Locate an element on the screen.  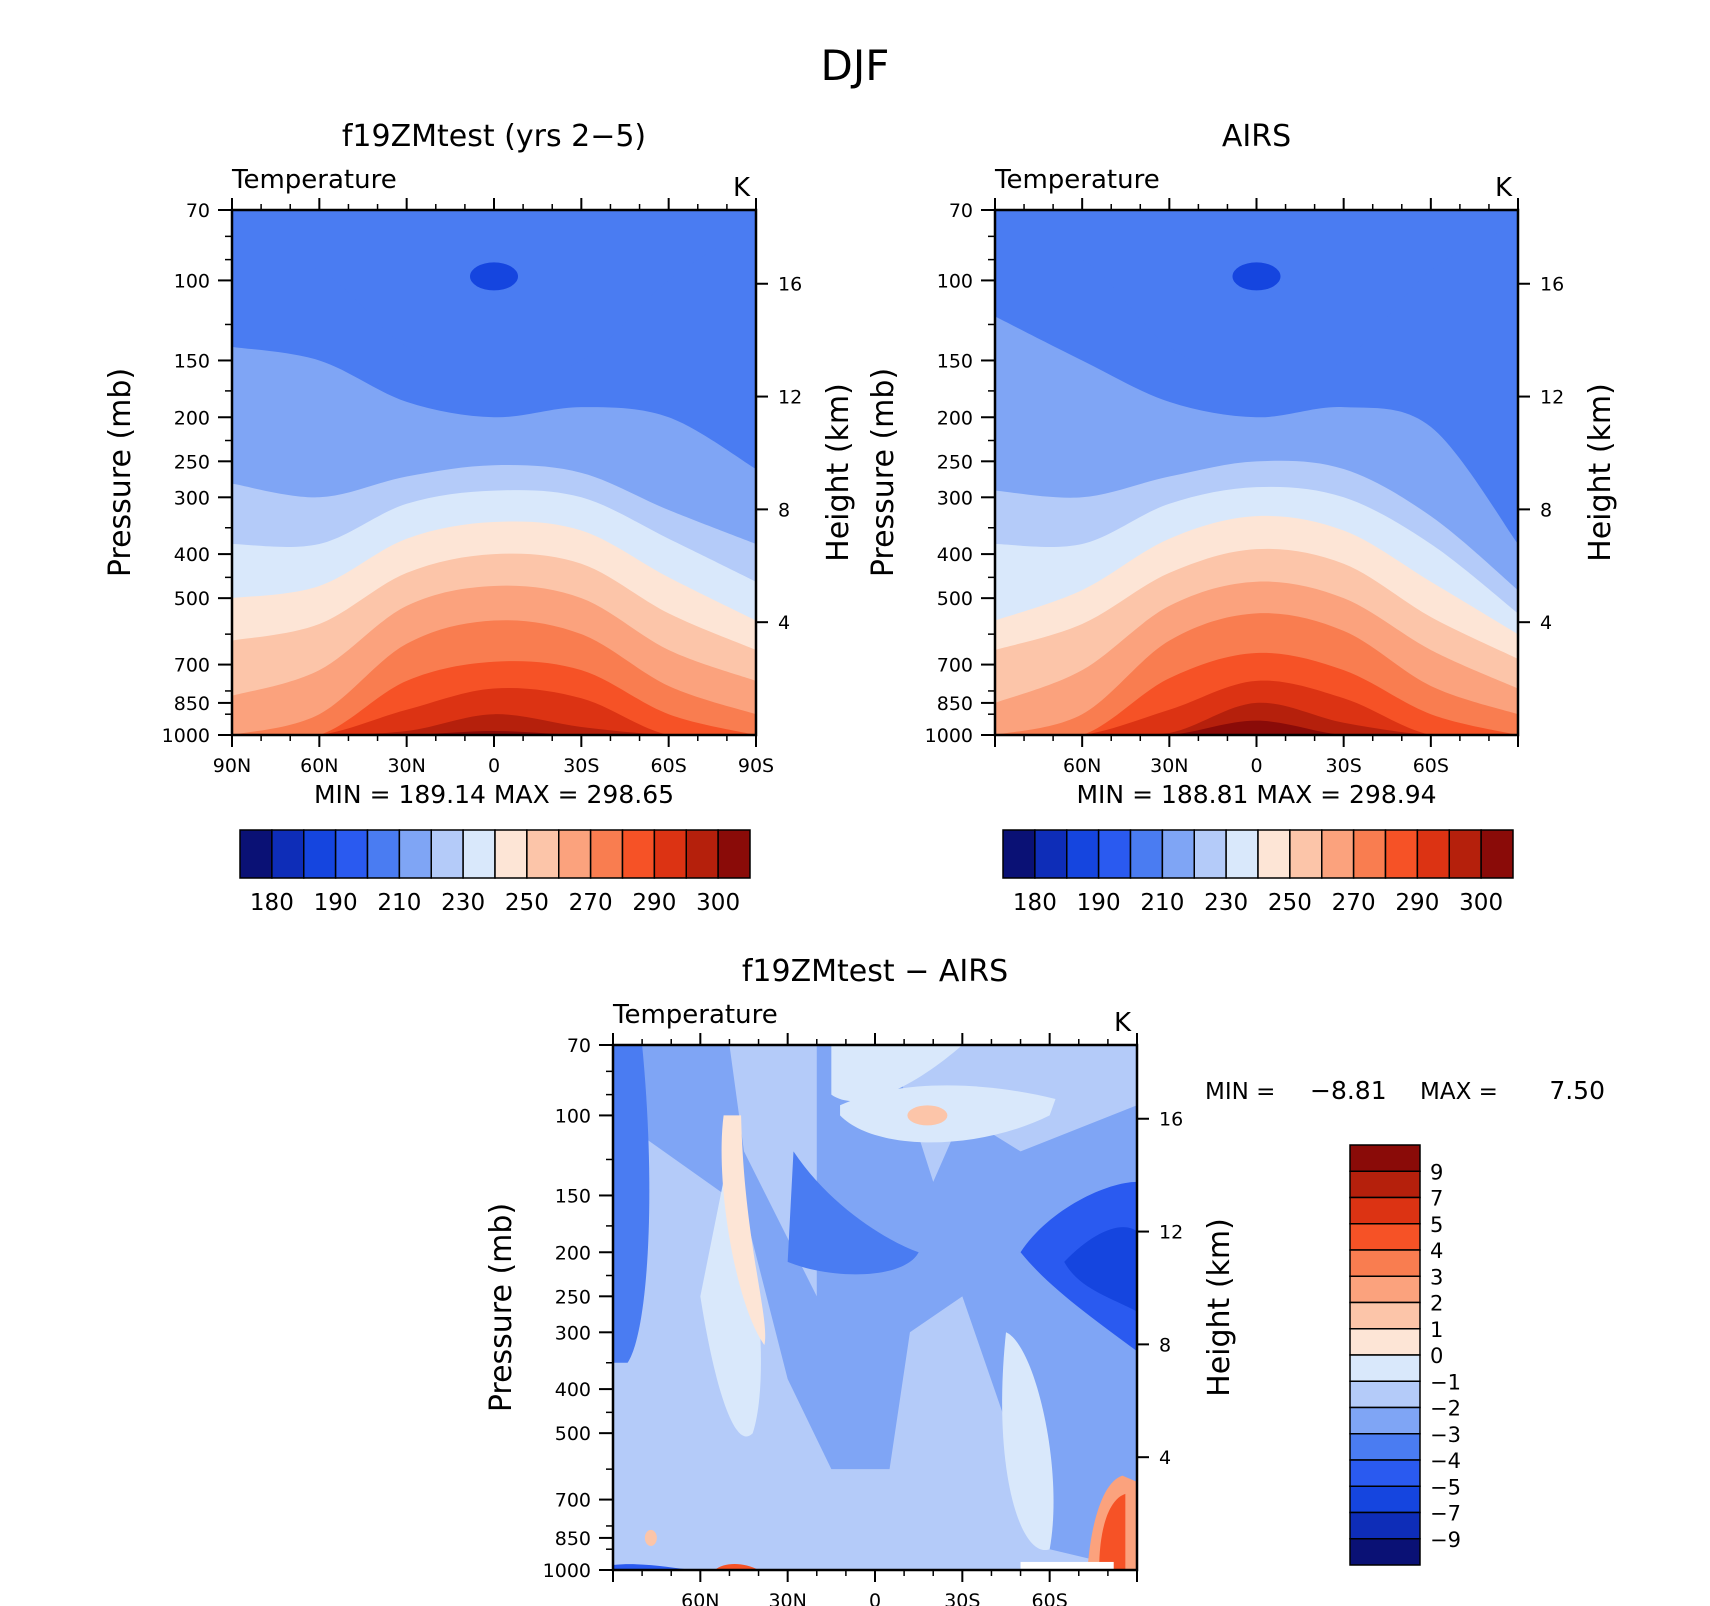
y-tick-label: 400 is located at coordinates (955, 555).